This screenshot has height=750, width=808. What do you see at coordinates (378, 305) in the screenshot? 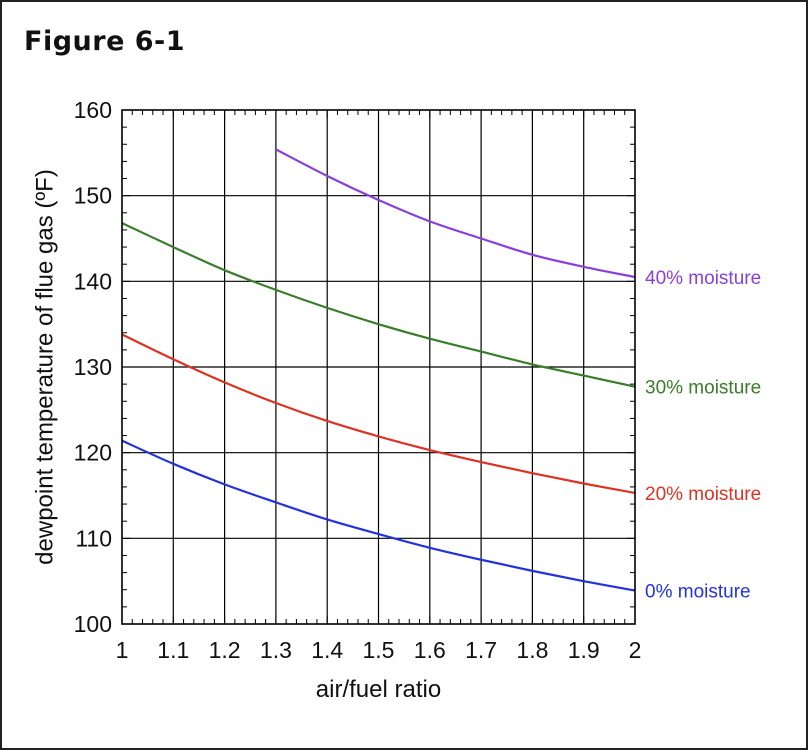
I see `series-line-30-moisture` at bounding box center [378, 305].